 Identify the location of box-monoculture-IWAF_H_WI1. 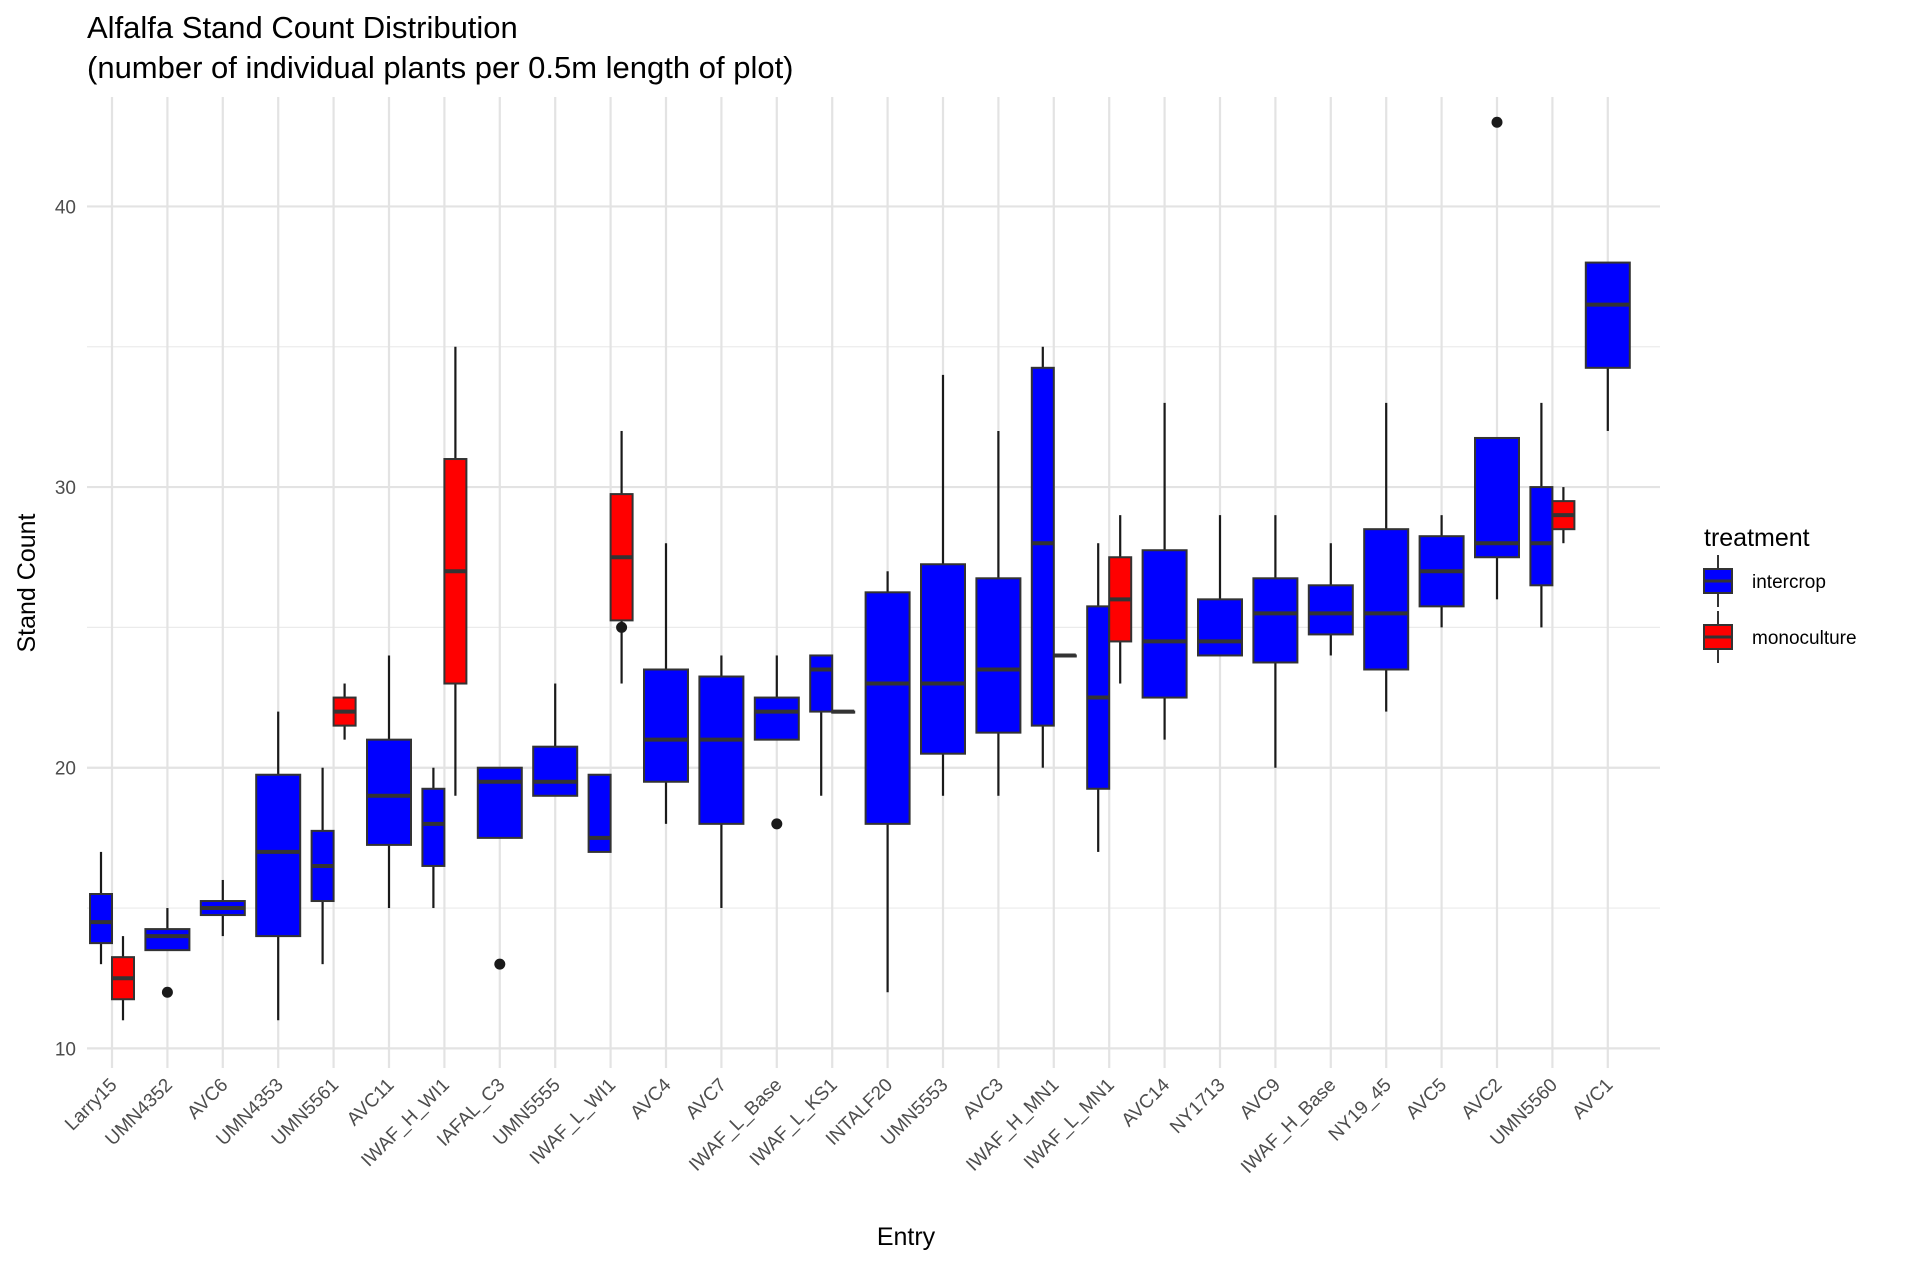
(455, 571).